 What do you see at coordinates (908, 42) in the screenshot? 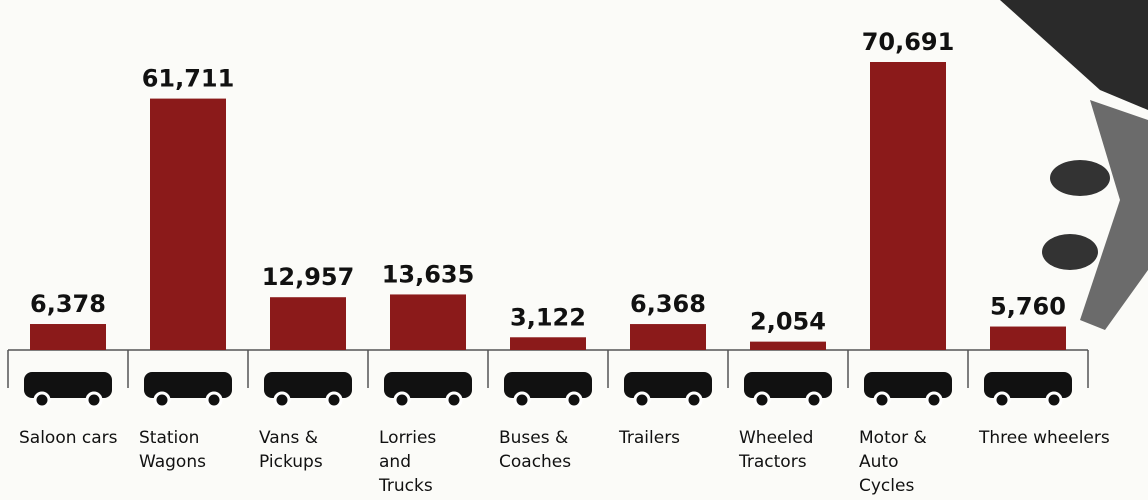
I see `value-label: 70,691` at bounding box center [908, 42].